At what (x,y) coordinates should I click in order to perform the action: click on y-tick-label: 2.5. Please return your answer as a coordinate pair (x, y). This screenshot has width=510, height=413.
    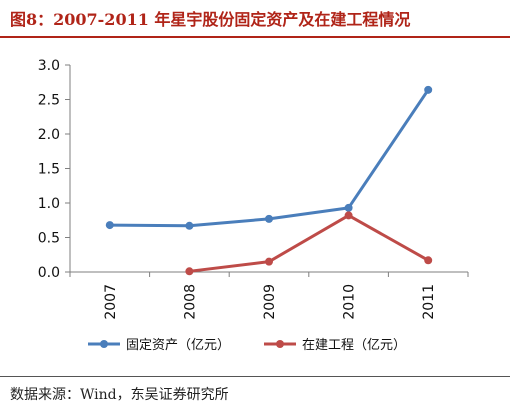
    Looking at the image, I should click on (49, 101).